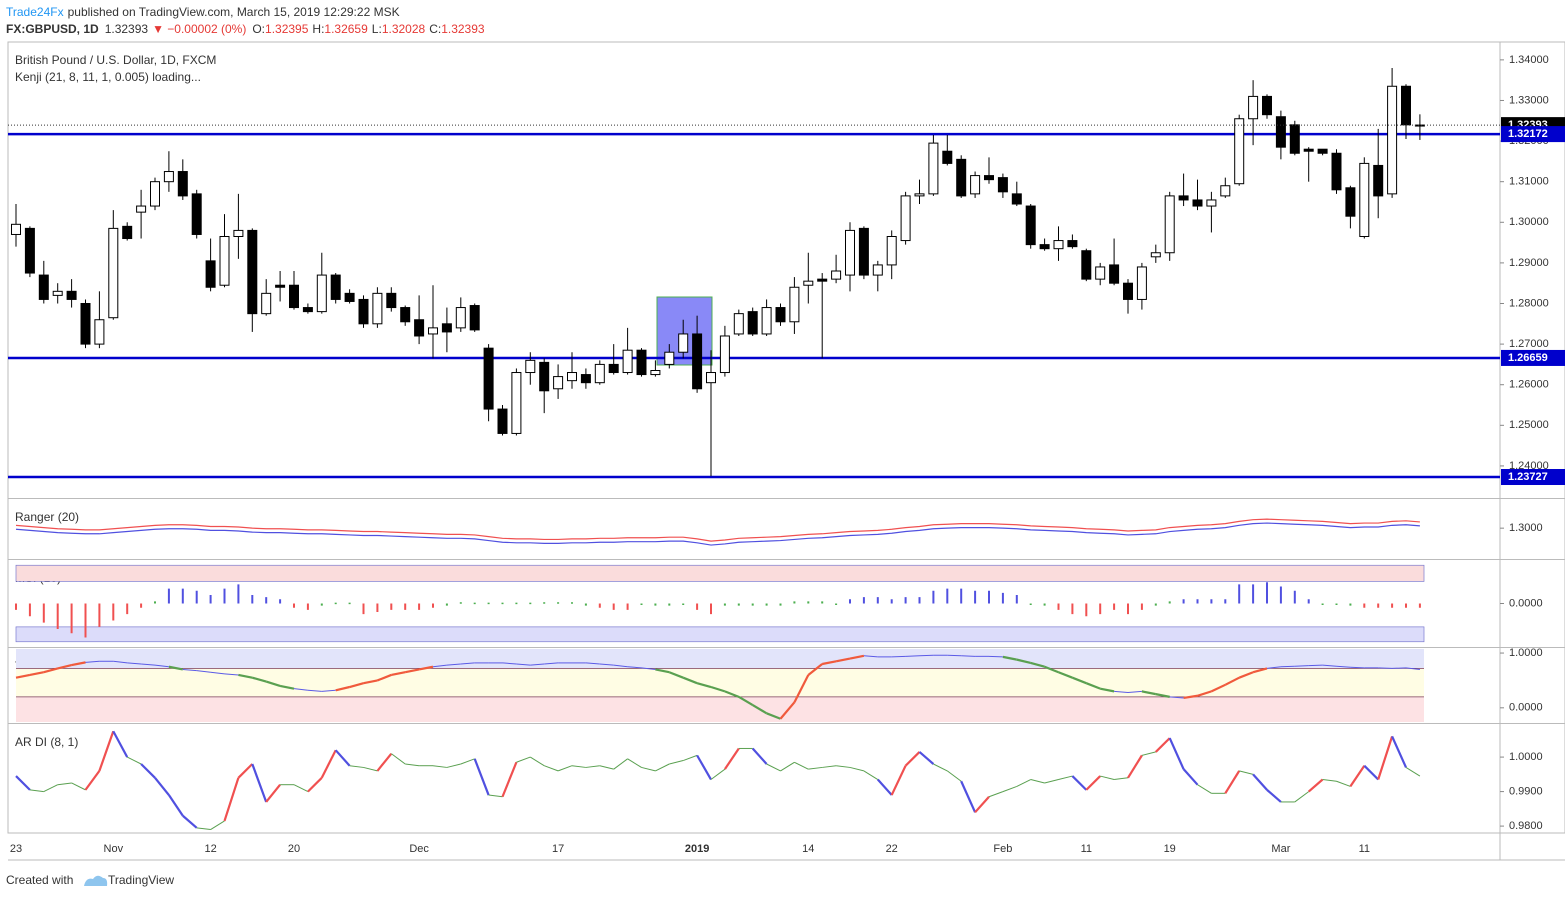 Image resolution: width=1565 pixels, height=898 pixels. What do you see at coordinates (35, 12) in the screenshot?
I see `author: Trade24Fx` at bounding box center [35, 12].